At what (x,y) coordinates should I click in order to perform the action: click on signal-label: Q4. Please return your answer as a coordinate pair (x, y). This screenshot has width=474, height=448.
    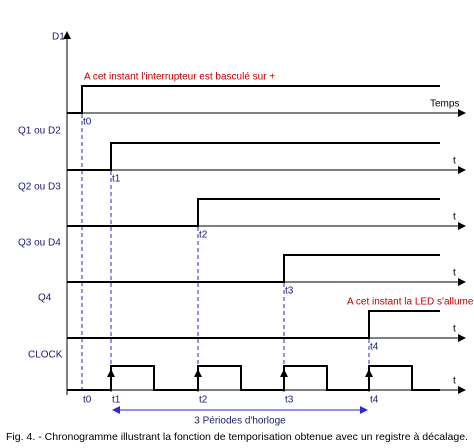
    Looking at the image, I should click on (45, 298).